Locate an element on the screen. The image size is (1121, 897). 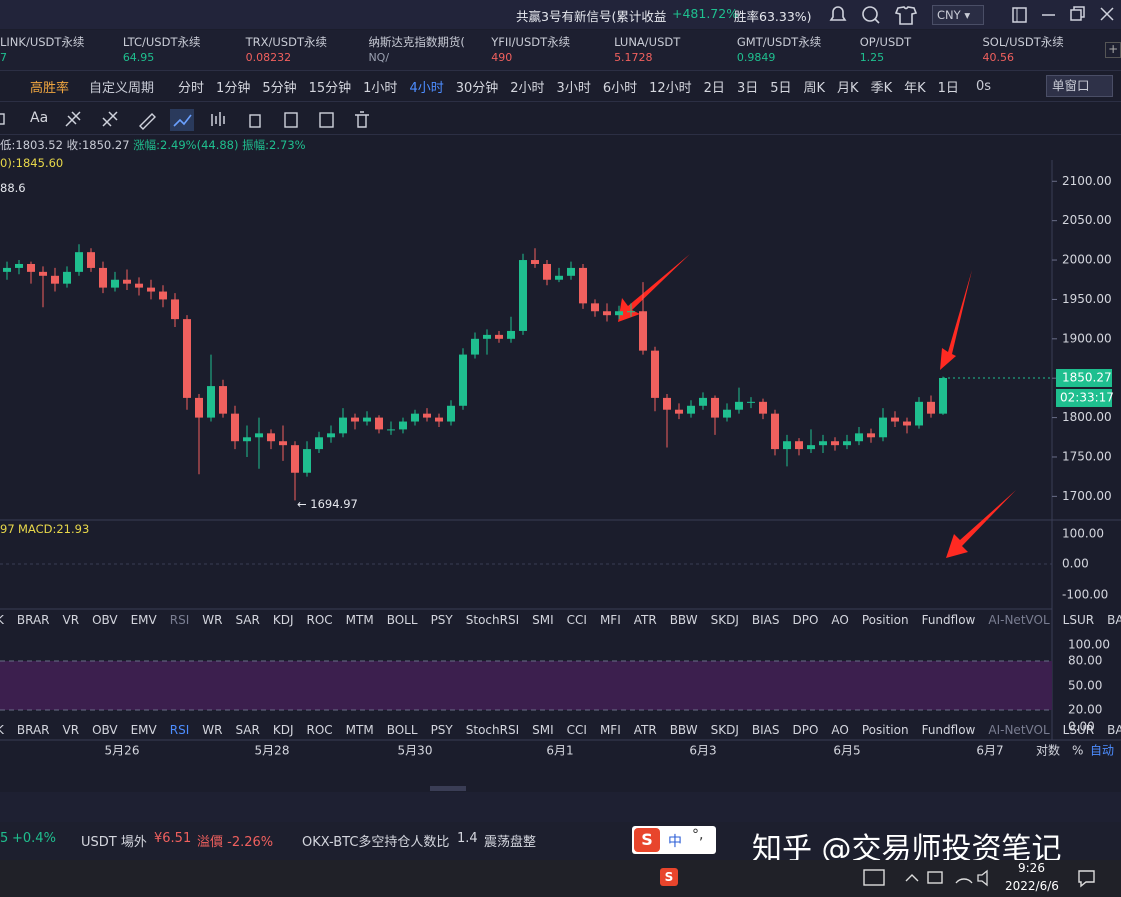
scroll-handle is located at coordinates (448, 788).